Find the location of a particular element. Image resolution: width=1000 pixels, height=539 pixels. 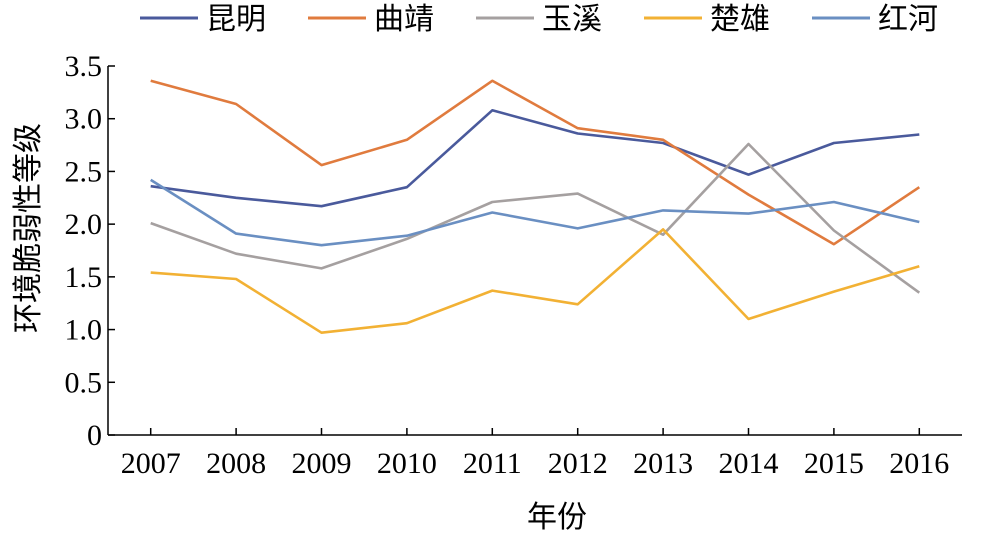

x-tick-label: 2007 is located at coordinates (151, 463).